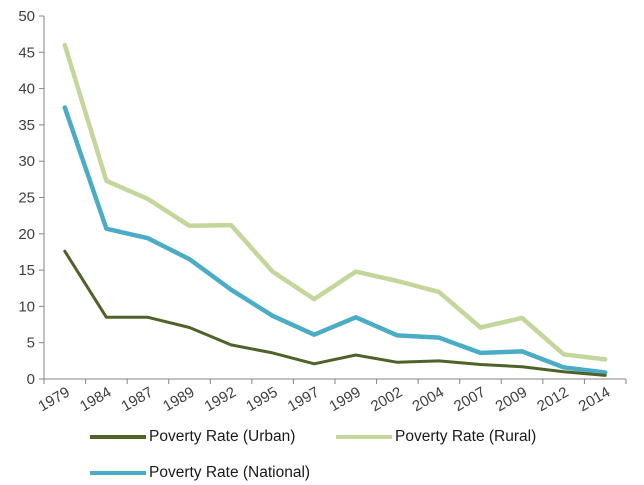  What do you see at coordinates (230, 472) in the screenshot?
I see `legend-label-national: Poverty Rate (National)` at bounding box center [230, 472].